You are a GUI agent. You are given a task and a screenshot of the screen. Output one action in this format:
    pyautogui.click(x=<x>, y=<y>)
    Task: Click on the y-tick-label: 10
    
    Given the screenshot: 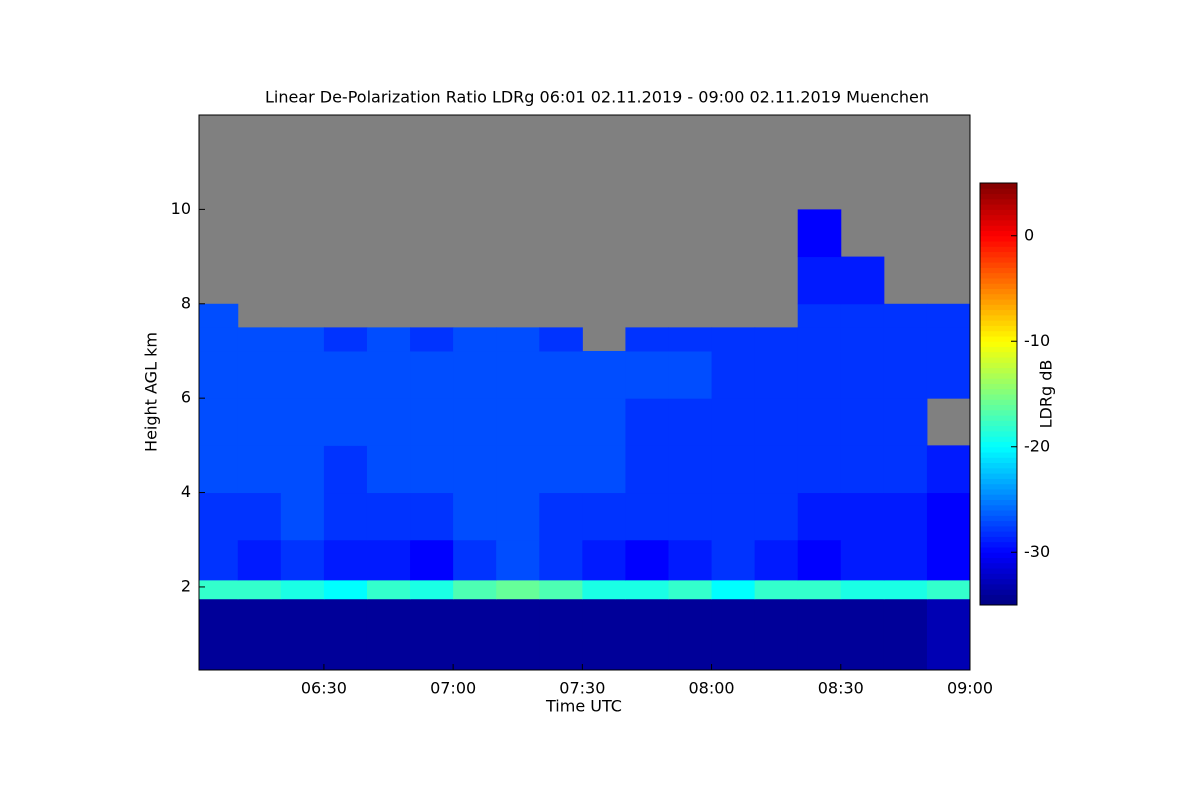 What is the action you would take?
    pyautogui.click(x=181, y=208)
    